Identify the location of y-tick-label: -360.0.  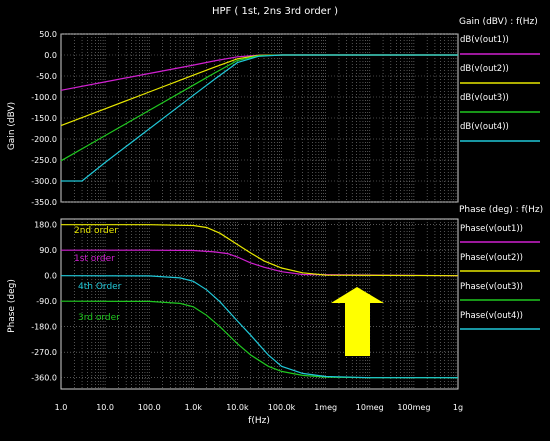
(44, 378).